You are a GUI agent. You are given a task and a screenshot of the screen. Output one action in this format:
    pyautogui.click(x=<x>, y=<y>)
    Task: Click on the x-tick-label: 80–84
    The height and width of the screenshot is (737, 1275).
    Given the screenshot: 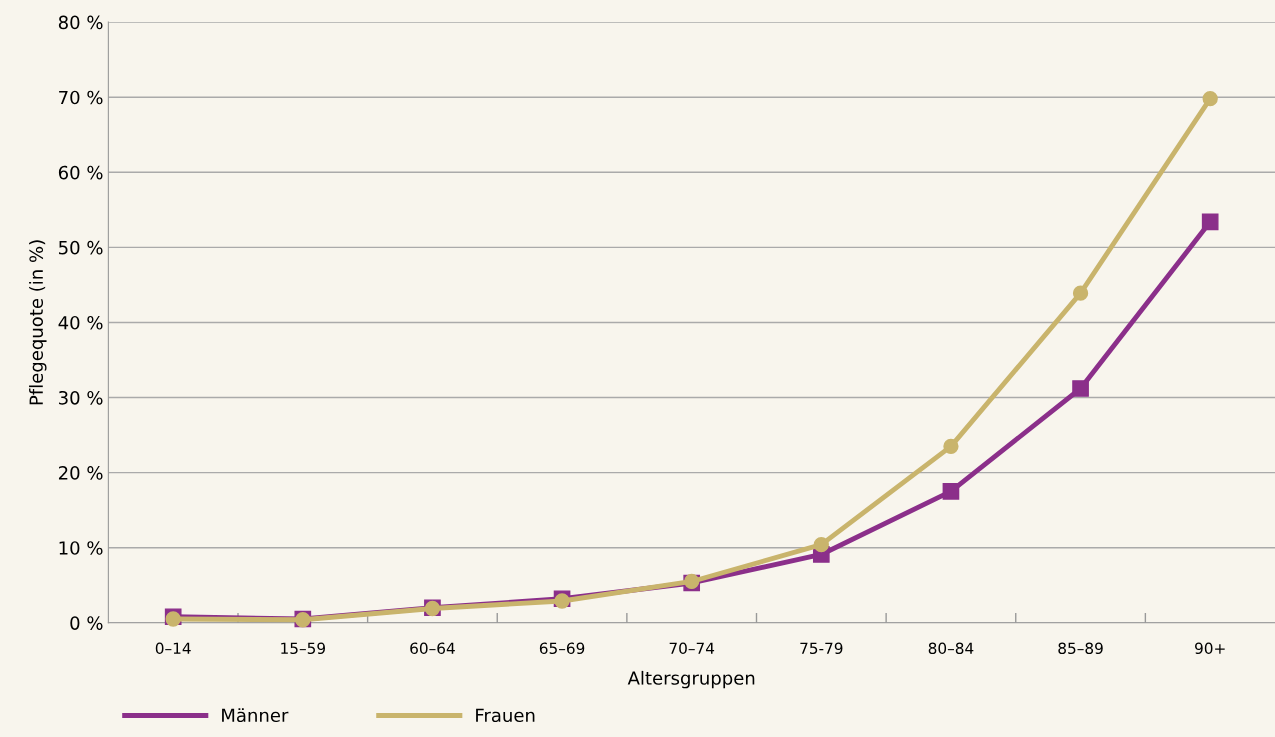 What is the action you would take?
    pyautogui.click(x=951, y=648)
    